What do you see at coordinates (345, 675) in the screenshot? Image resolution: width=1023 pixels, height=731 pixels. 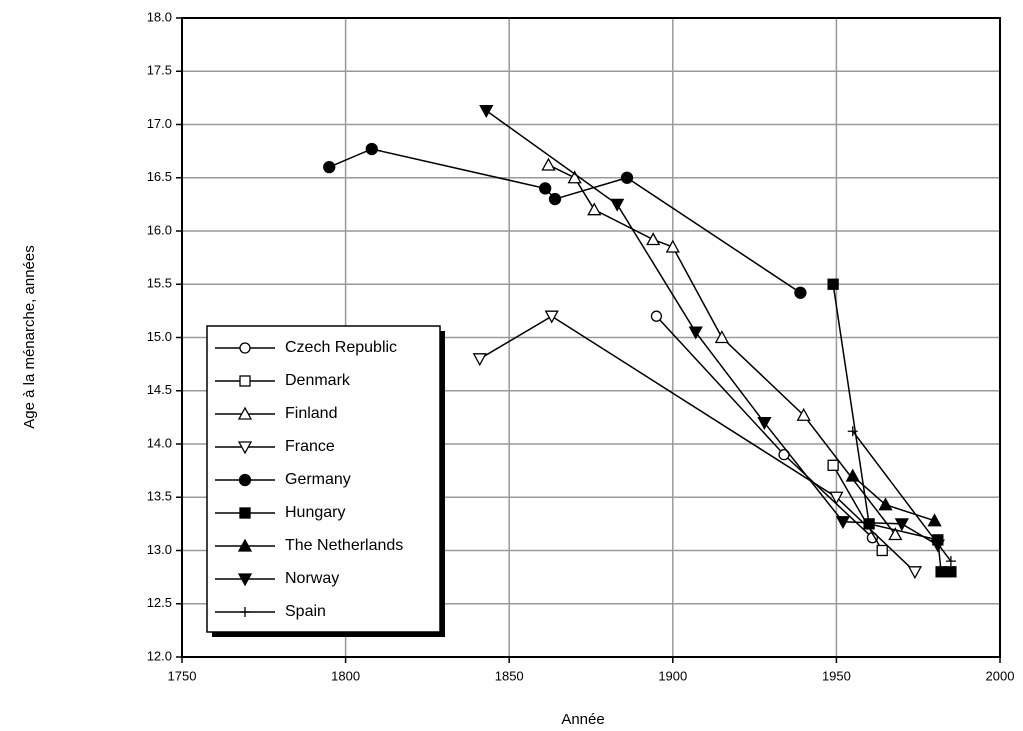 I see `x-tick-label: 1800` at bounding box center [345, 675].